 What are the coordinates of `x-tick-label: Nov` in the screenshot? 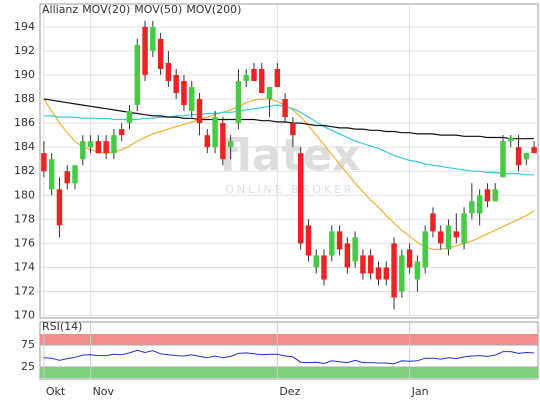 It's located at (104, 391).